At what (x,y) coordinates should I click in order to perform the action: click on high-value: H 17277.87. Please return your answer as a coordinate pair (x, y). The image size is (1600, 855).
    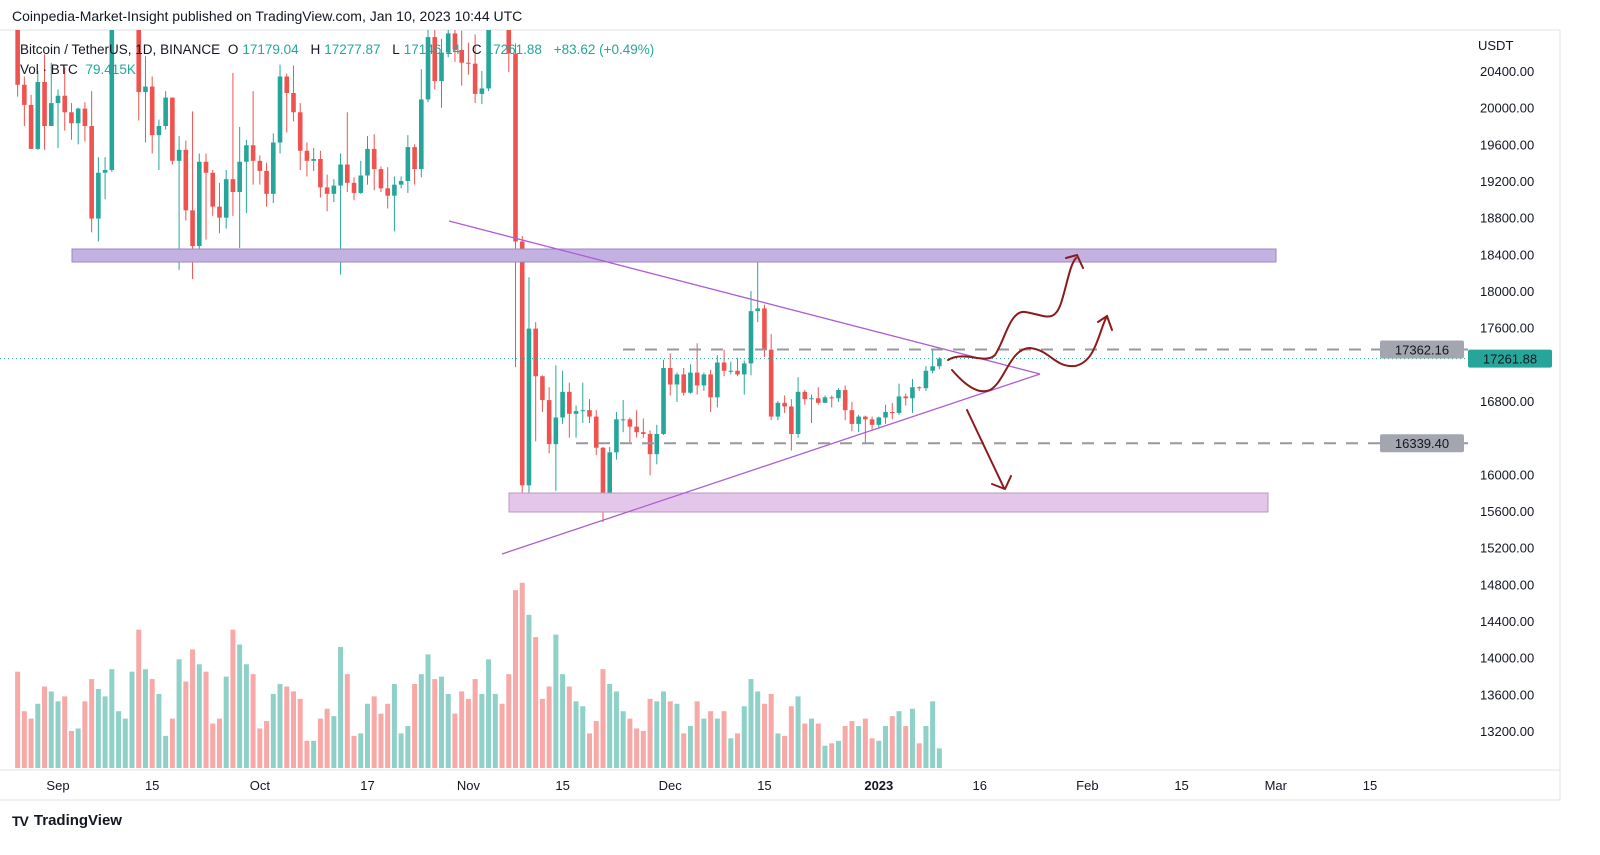
    Looking at the image, I should click on (347, 49).